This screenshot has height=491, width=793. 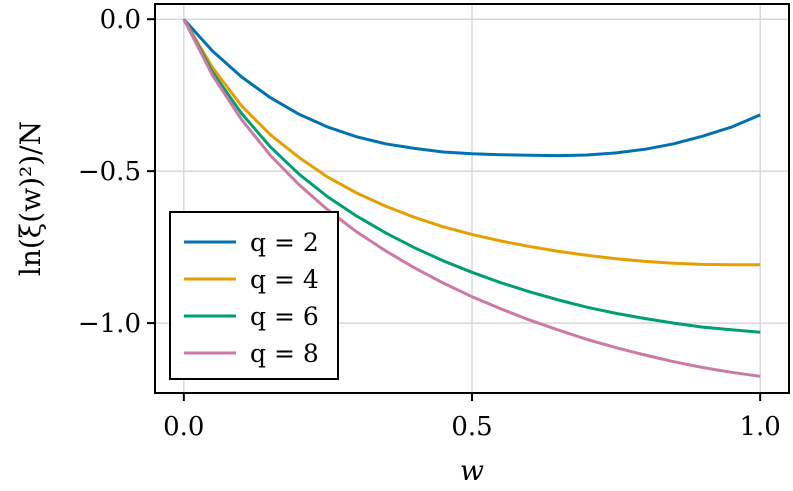 I want to click on y-tick-label: −1.0, so click(x=109, y=324).